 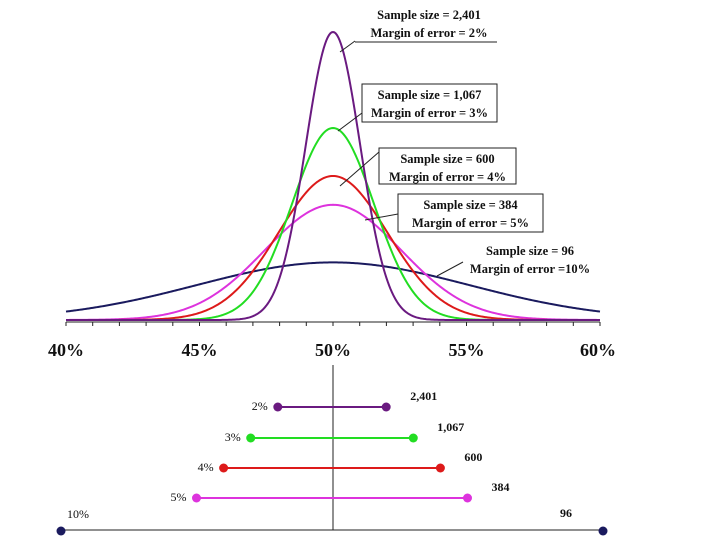 I want to click on callout-n384: Sample size = 384 Margin of error = 5%, so click(x=454, y=213).